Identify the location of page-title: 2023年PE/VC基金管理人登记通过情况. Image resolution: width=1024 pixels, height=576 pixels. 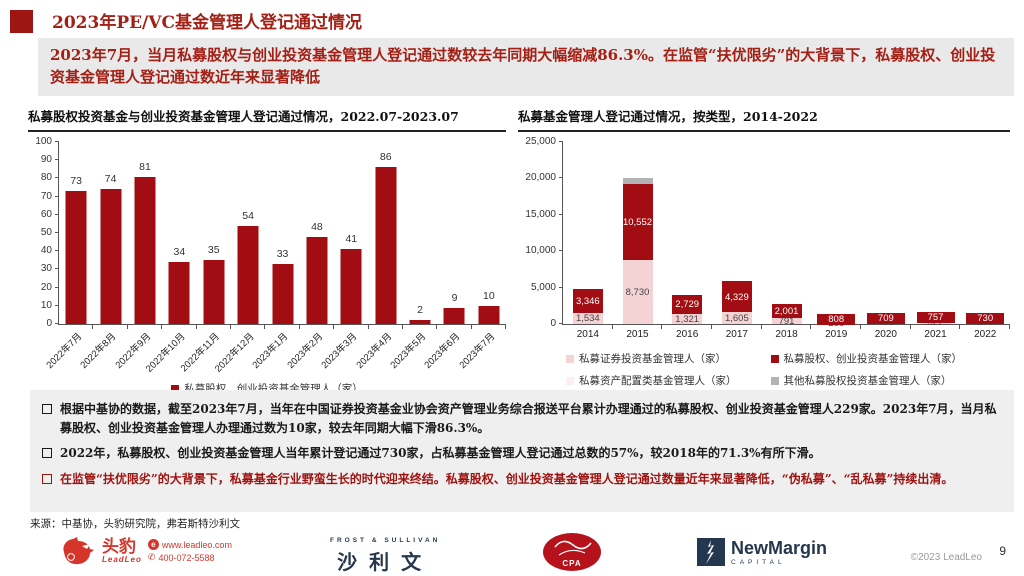
(207, 23).